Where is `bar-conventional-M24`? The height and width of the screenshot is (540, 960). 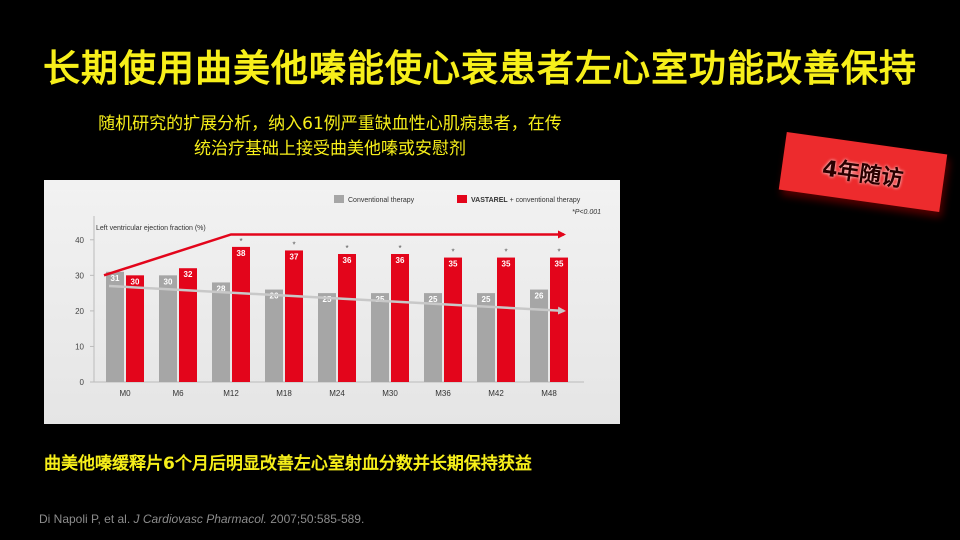 bar-conventional-M24 is located at coordinates (327, 337).